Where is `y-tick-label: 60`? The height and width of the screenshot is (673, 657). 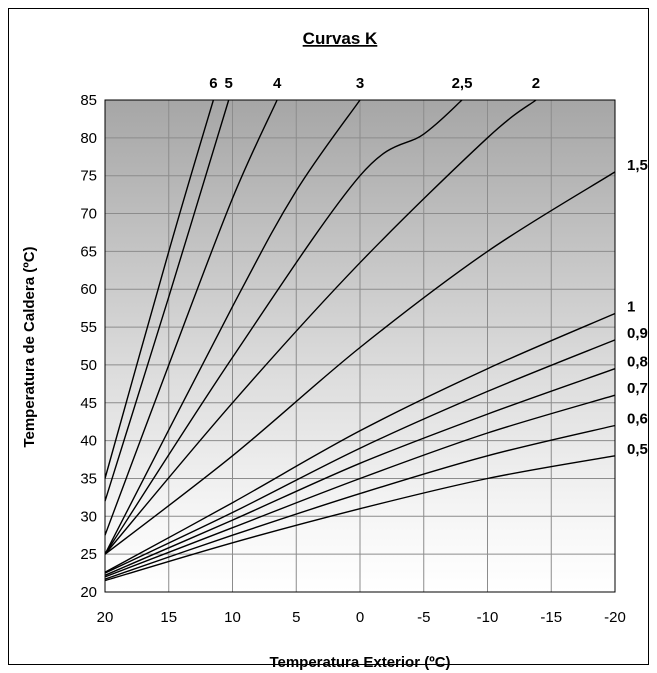 y-tick-label: 60 is located at coordinates (88, 289).